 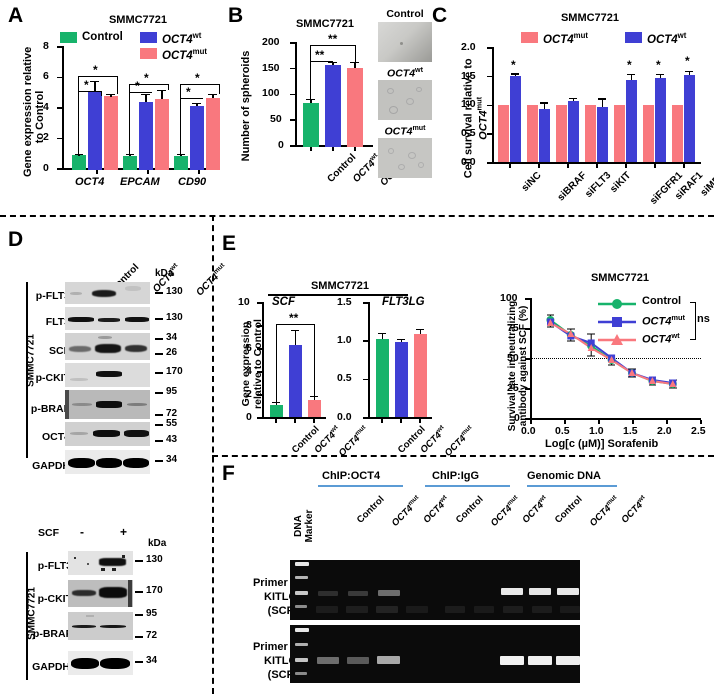 What do you see at coordinates (658, 65) in the screenshot?
I see `panel-c-sig-siraf1: *` at bounding box center [658, 65].